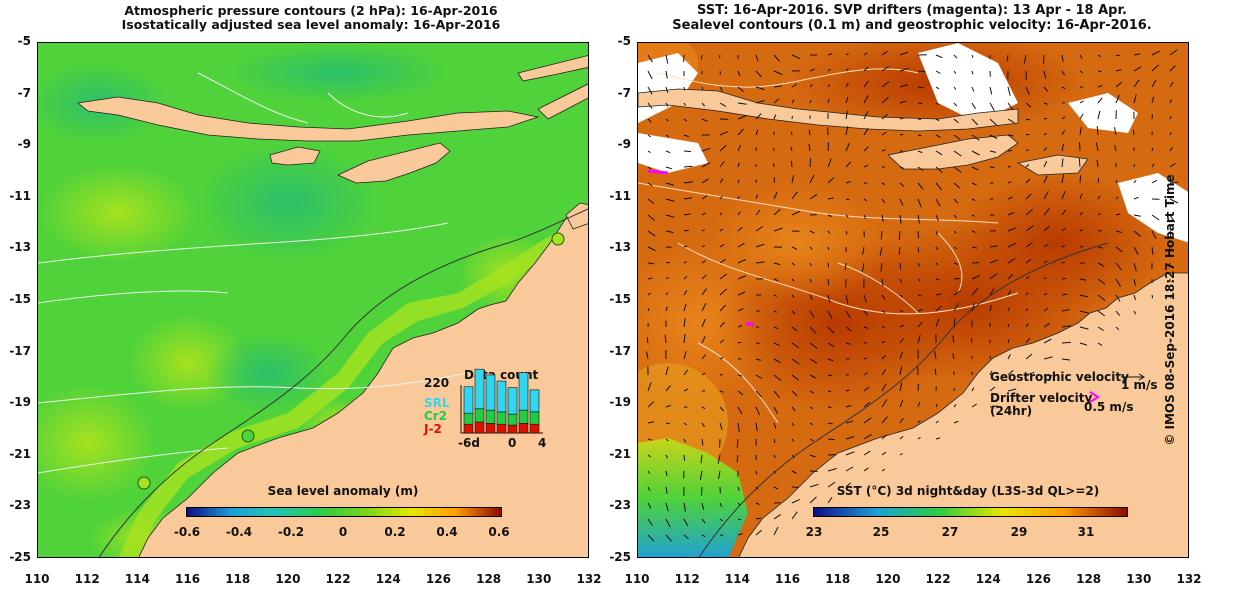 This screenshot has height=590, width=1250. What do you see at coordinates (87, 579) in the screenshot?
I see `longitude-tick: 112` at bounding box center [87, 579].